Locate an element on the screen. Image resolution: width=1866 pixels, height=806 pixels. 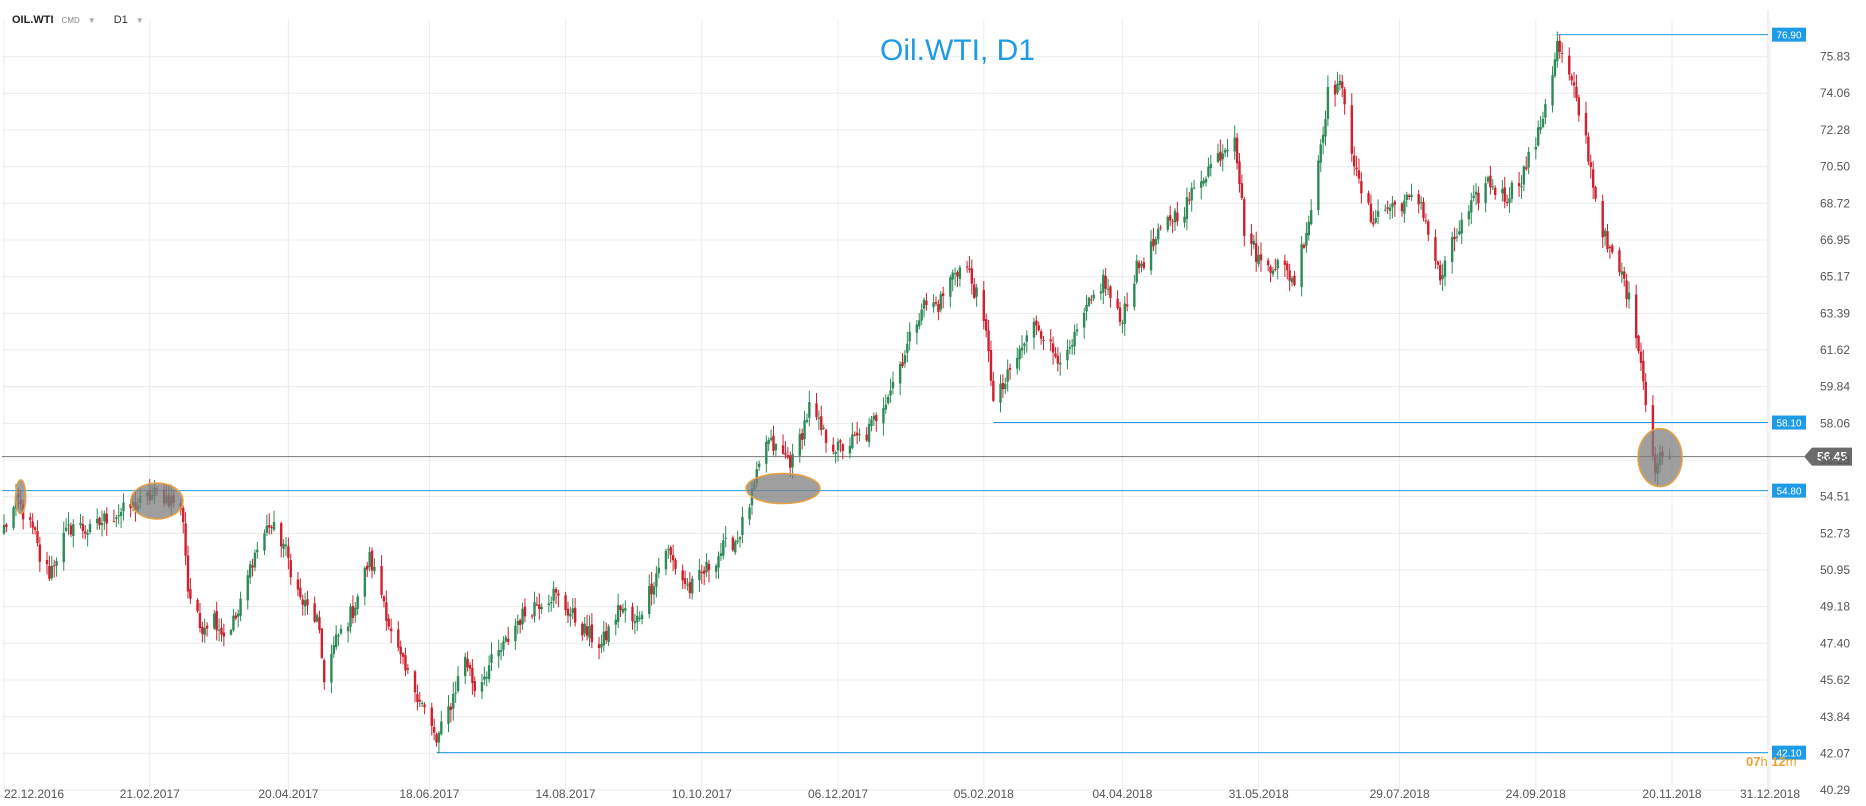
y-tick-label: 72.28 is located at coordinates (1835, 130).